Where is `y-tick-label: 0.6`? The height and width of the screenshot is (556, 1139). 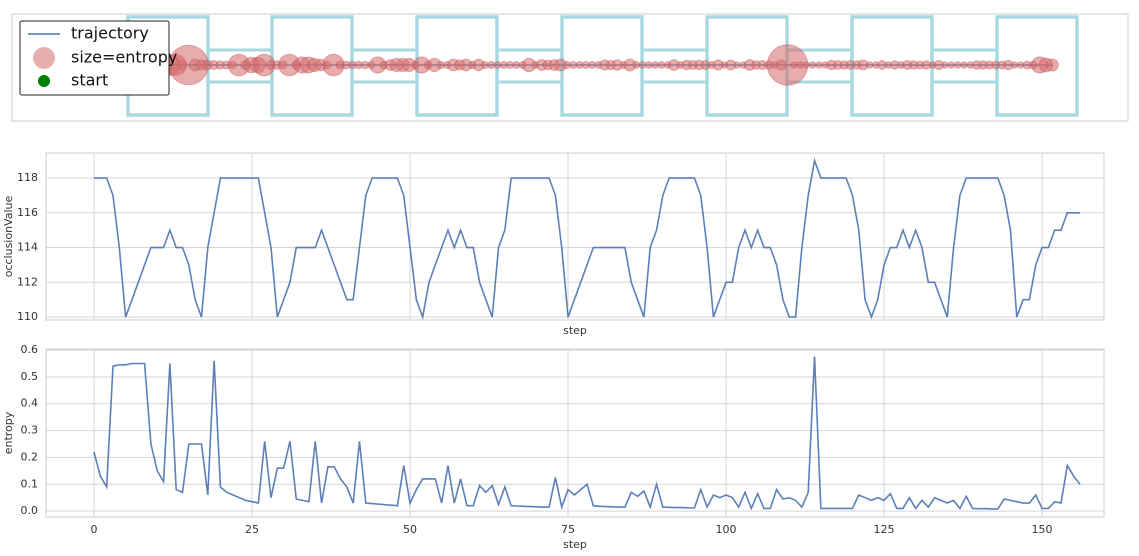 y-tick-label: 0.6 is located at coordinates (30, 349).